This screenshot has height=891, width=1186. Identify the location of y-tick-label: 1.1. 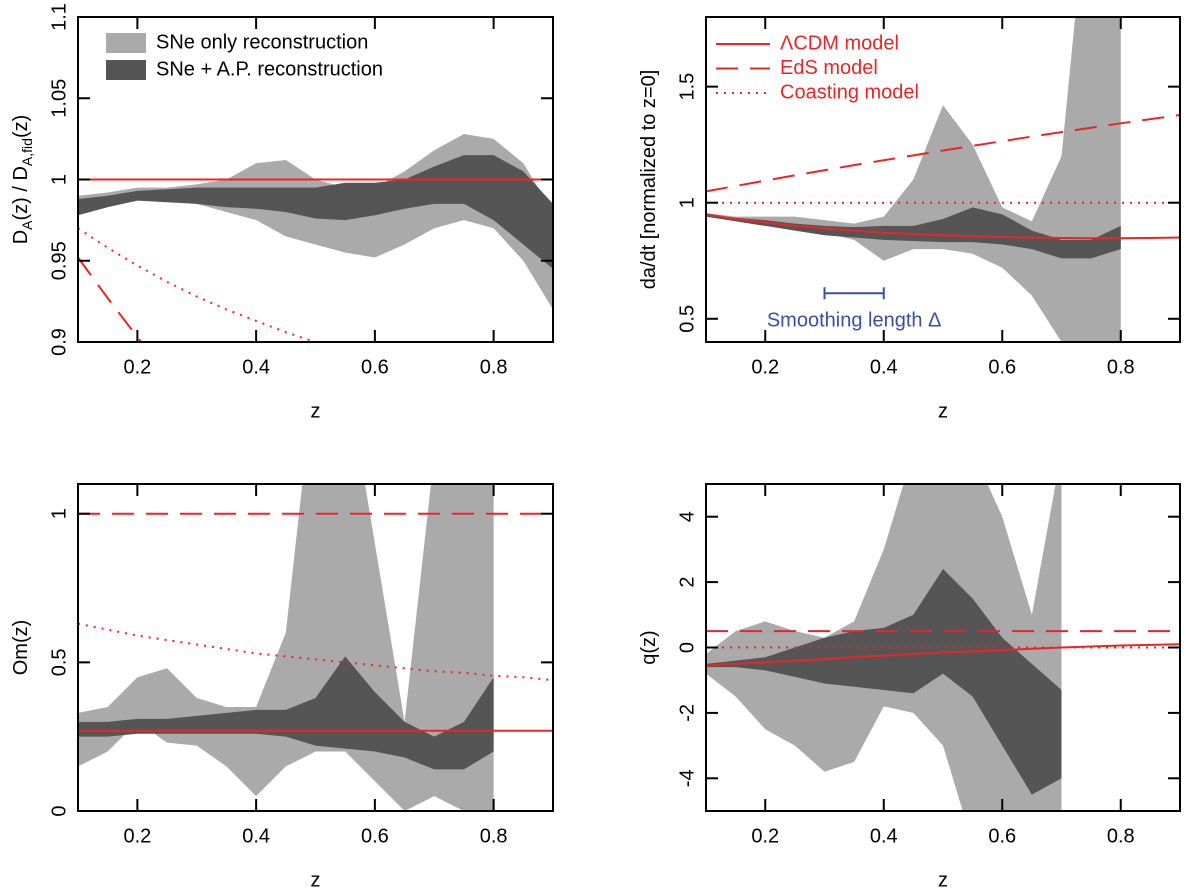
(59, 17).